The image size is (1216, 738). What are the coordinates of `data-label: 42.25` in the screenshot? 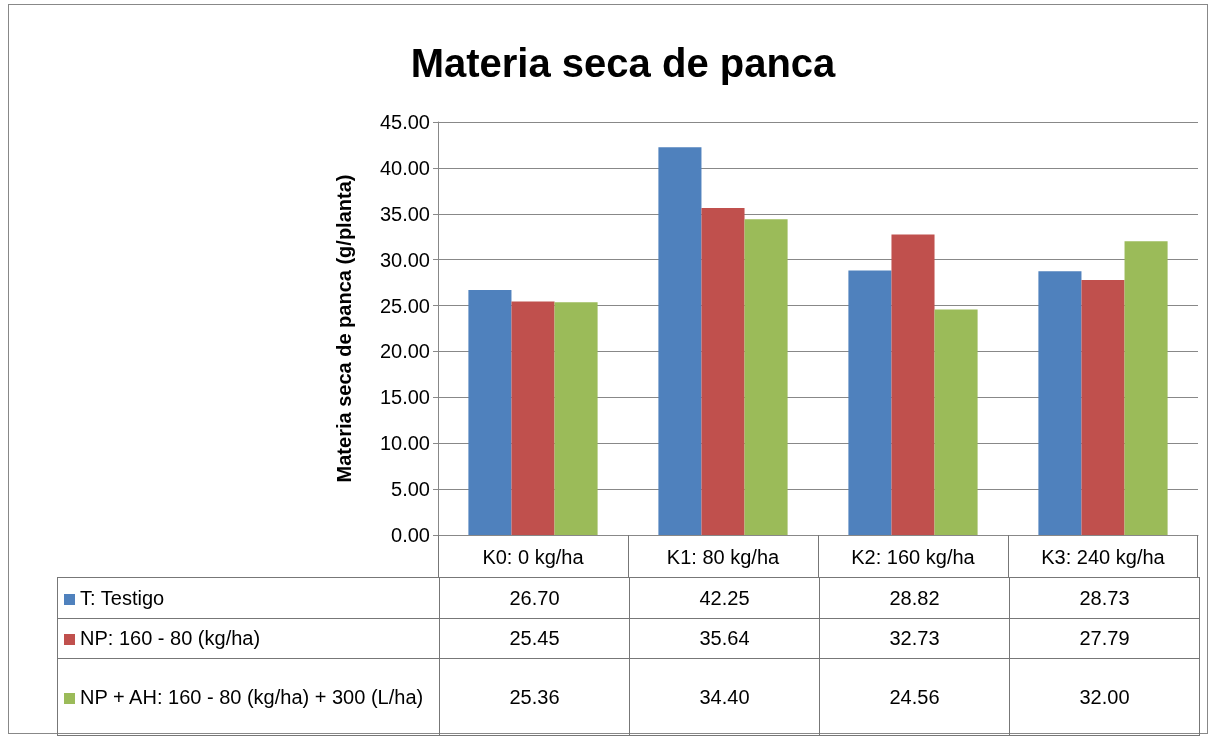 It's located at (724, 598).